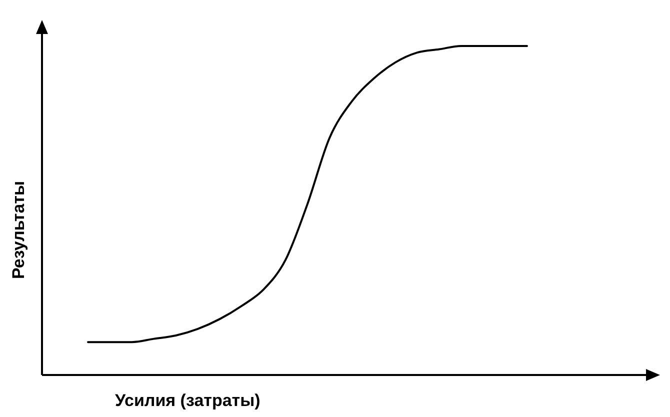 Image resolution: width=670 pixels, height=417 pixels. Describe the element at coordinates (18, 230) in the screenshot. I see `y-axis-title: Результаты` at that location.